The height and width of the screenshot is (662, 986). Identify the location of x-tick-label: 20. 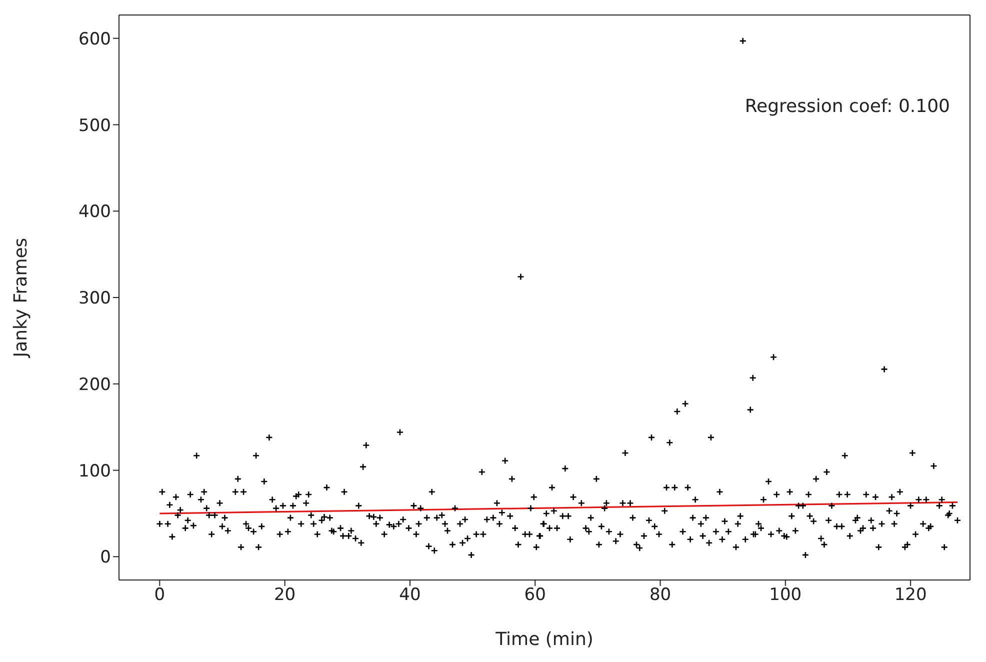
(285, 595).